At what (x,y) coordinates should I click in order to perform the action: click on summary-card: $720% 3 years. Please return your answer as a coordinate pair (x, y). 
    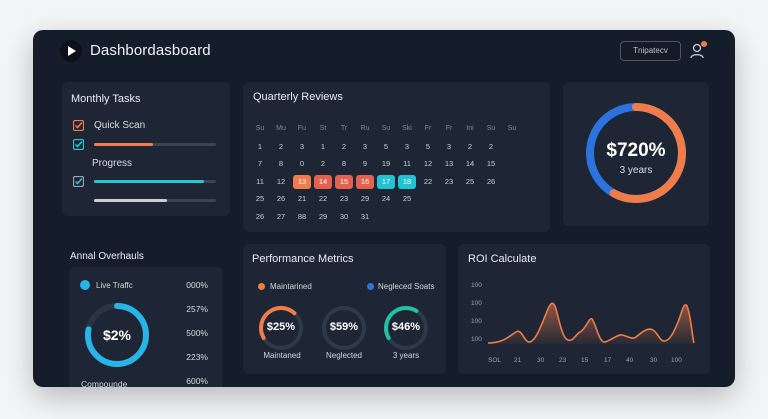
    Looking at the image, I should click on (636, 154).